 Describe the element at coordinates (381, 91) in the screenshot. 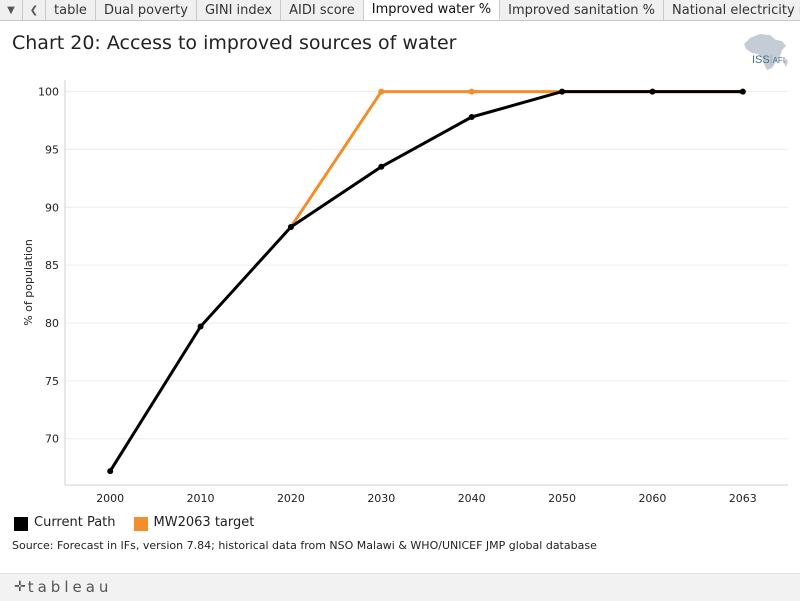

I see `data-point-mw2063-target-2030` at that location.